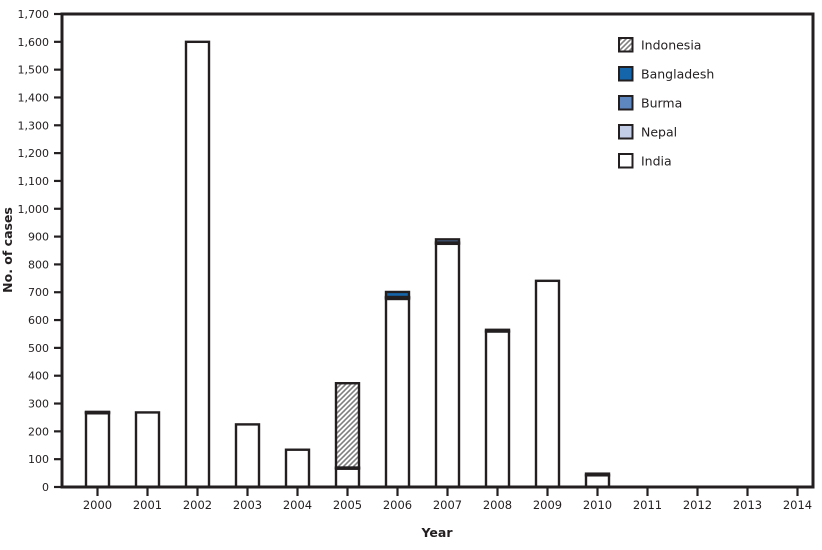  Describe the element at coordinates (597, 505) in the screenshot. I see `x-tick-label-2010: 2010` at that location.